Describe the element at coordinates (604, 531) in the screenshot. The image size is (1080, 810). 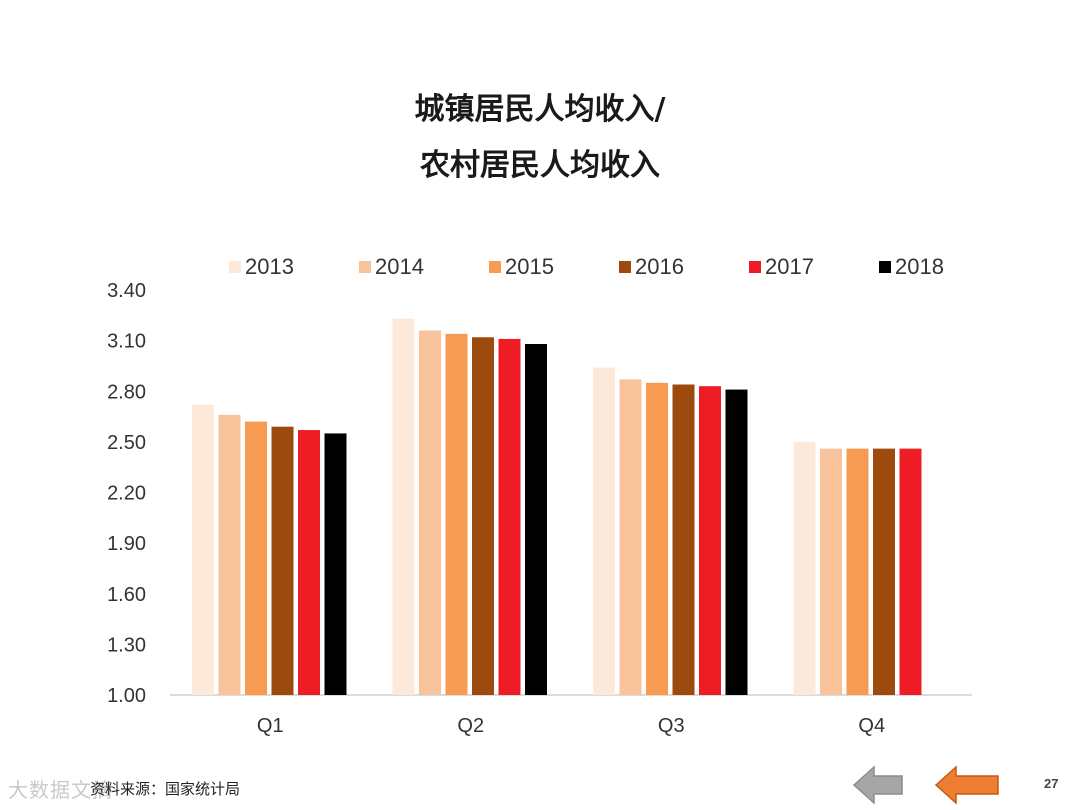
I see `bar-Q3-2013` at that location.